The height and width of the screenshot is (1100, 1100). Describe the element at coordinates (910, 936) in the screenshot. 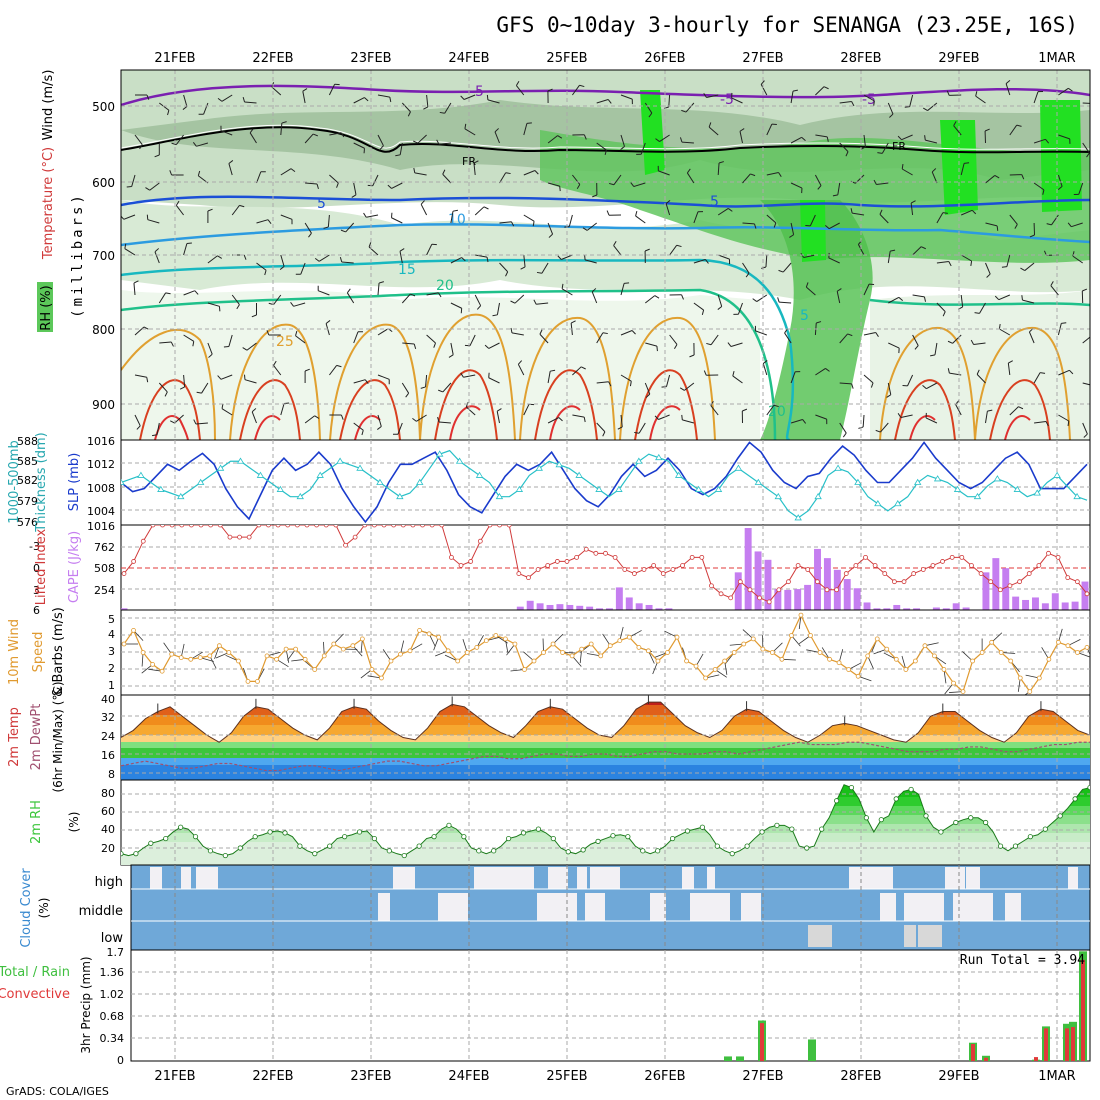

I see `cloud-cell-low` at that location.